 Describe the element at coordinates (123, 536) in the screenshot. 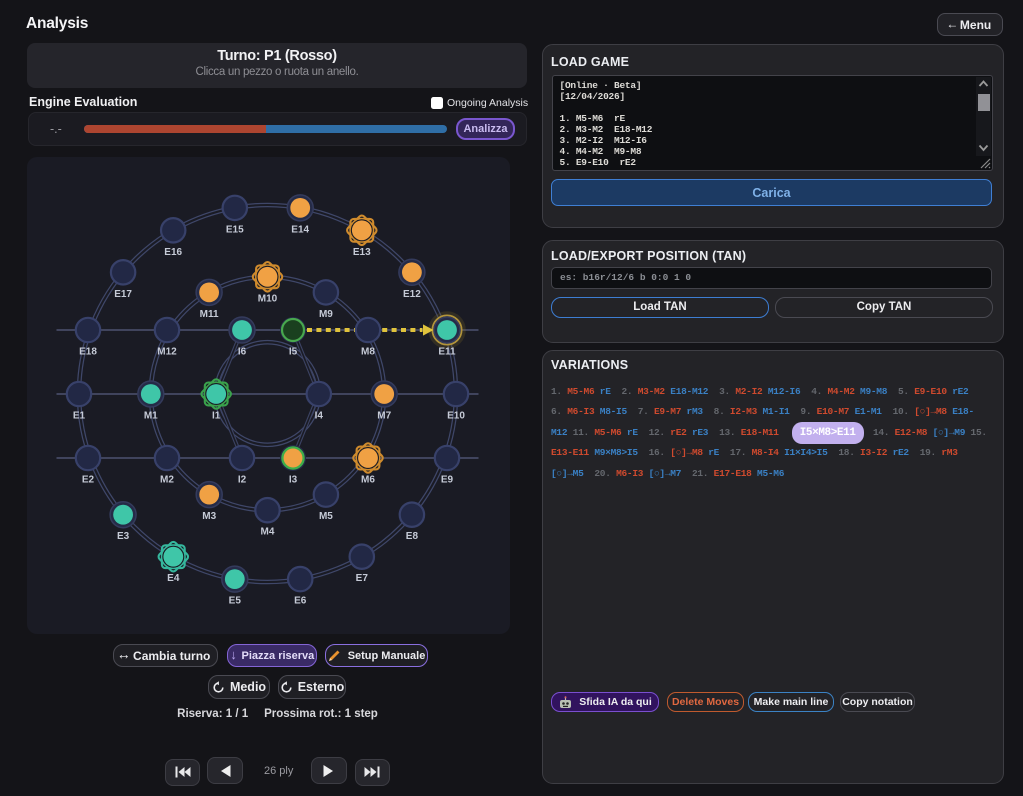

I see `svg-text: E3` at that location.